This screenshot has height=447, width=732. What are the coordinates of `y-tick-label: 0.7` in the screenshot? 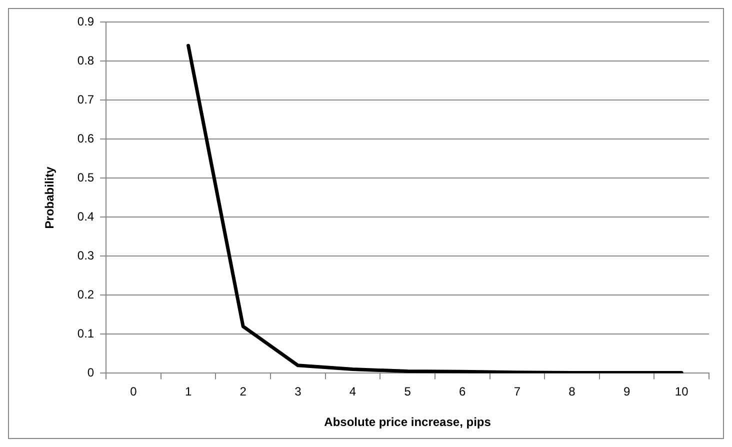 It's located at (85, 99).